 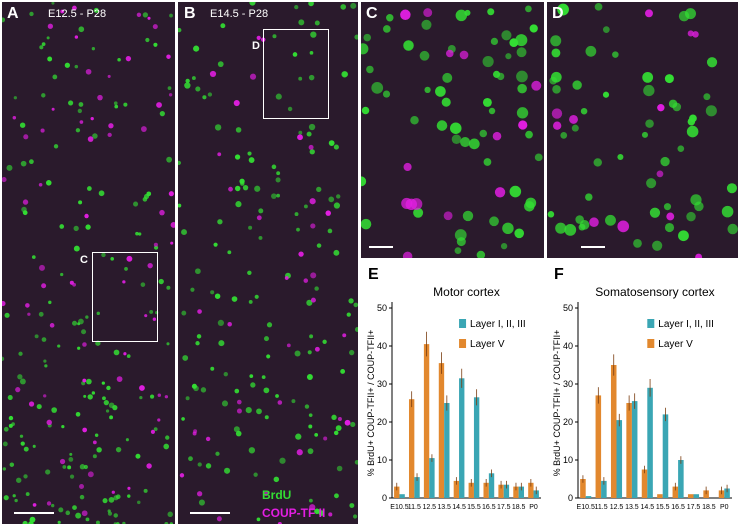 I want to click on chart-e-ytick-label: 40, so click(x=382, y=346).